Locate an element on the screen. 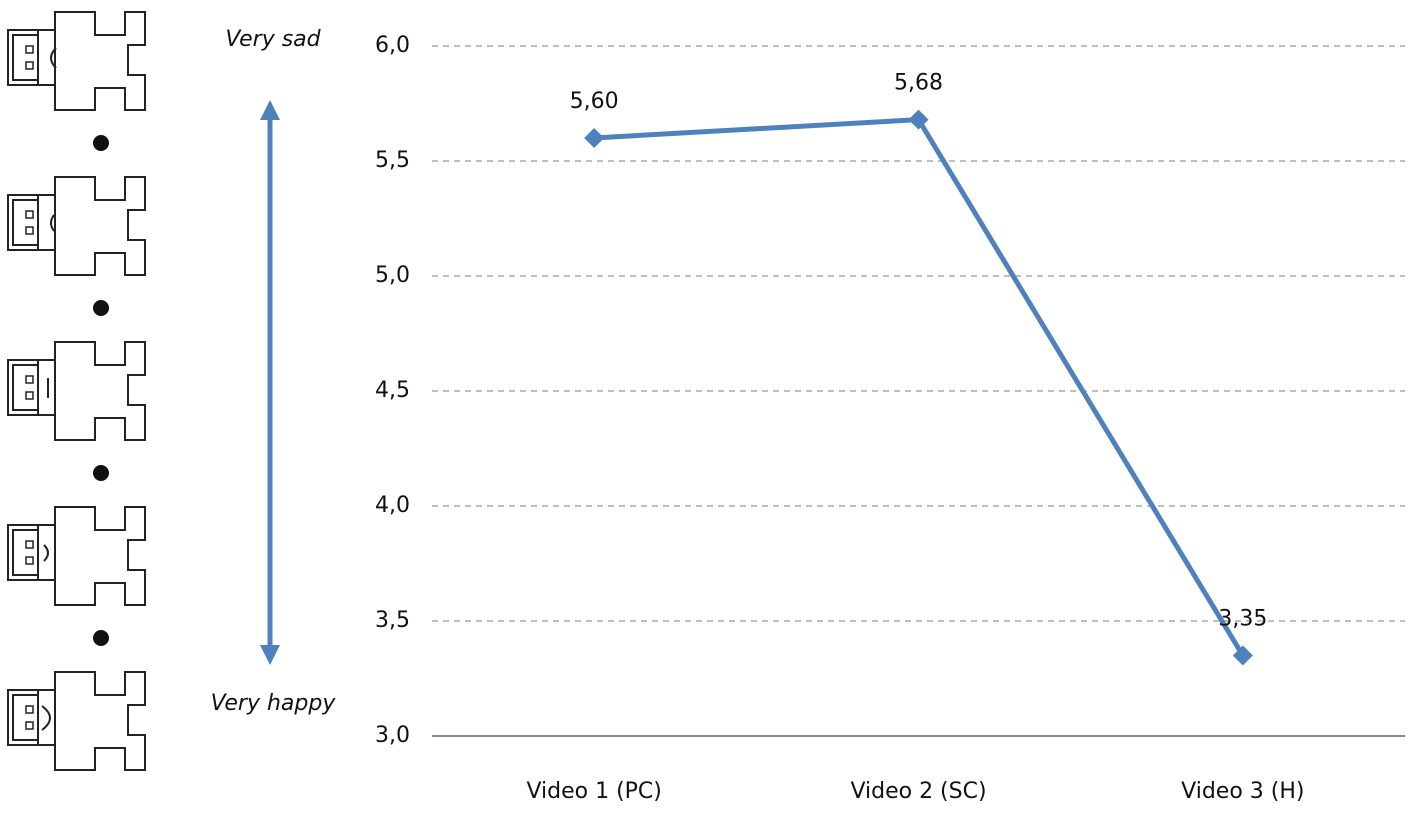 This screenshot has height=821, width=1417. manikin-very-happy is located at coordinates (76, 721).